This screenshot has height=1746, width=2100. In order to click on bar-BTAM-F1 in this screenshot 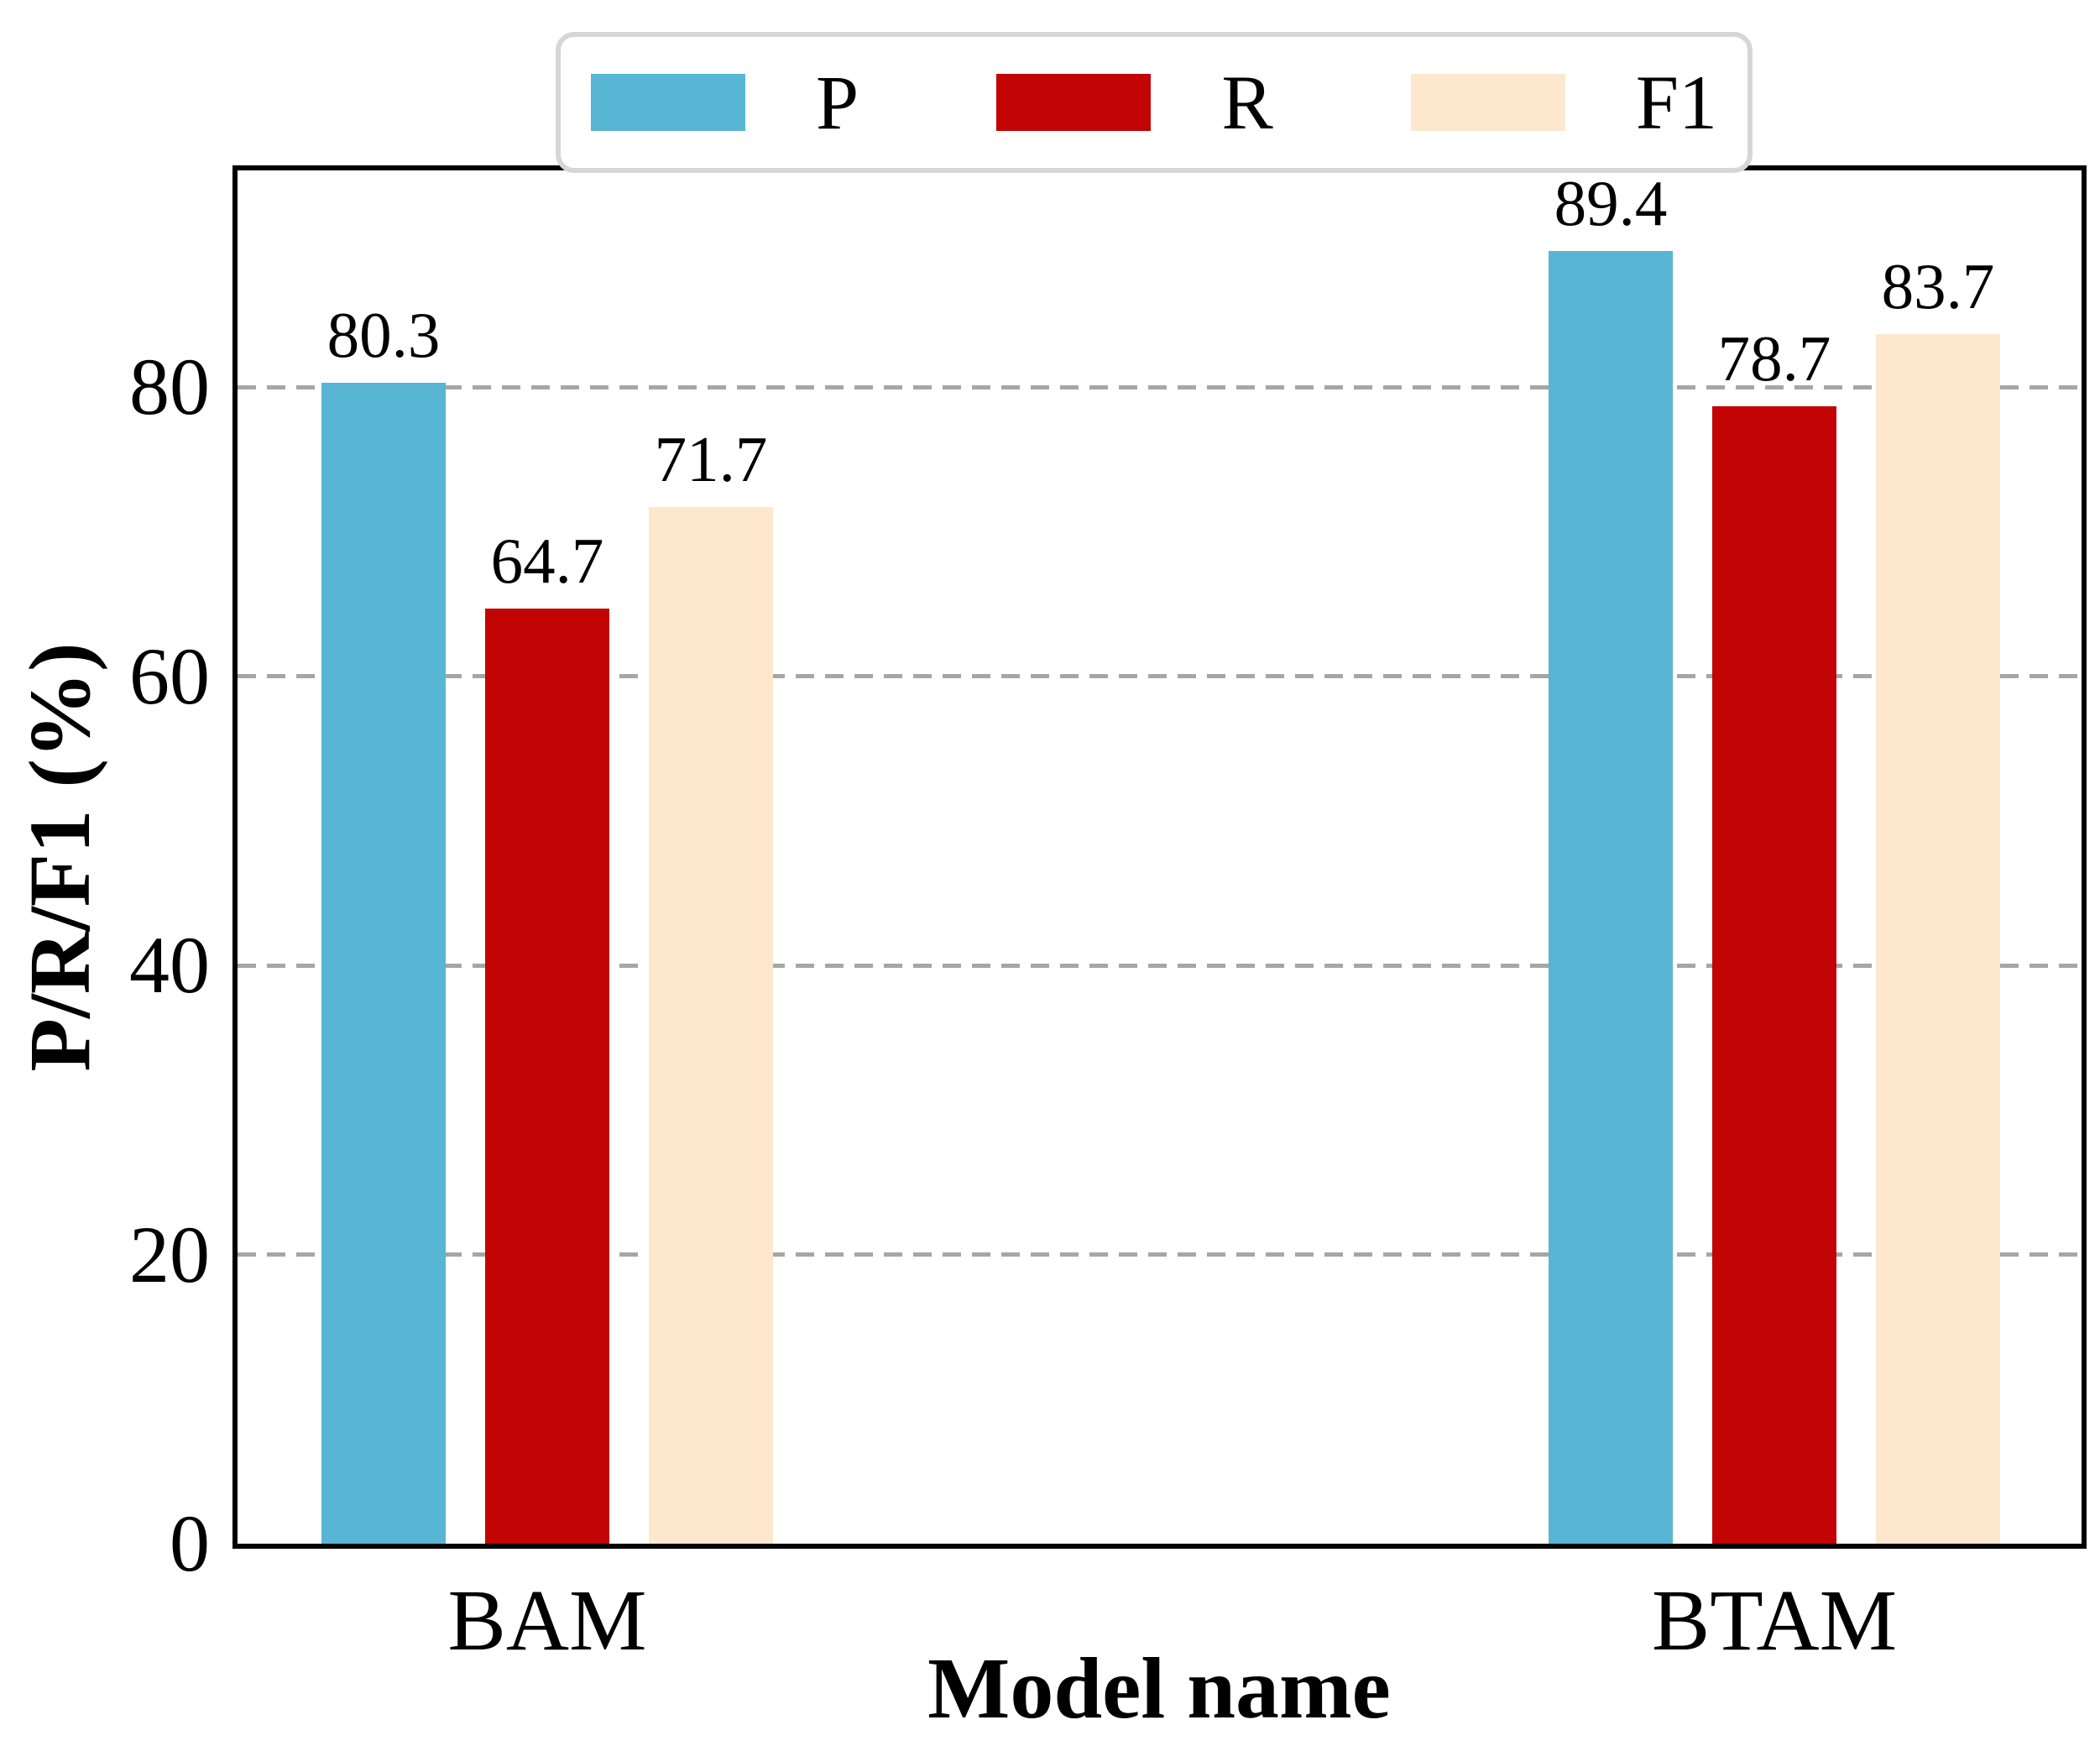, I will do `click(1938, 939)`.